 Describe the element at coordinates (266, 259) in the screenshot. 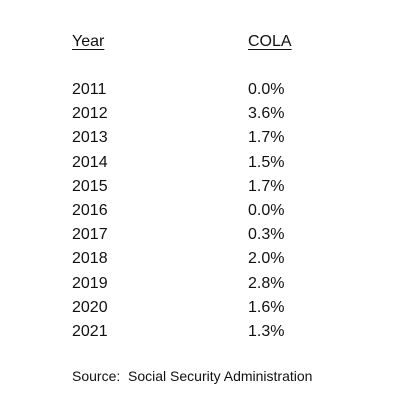

I see `cola-cell: 2.0%` at that location.